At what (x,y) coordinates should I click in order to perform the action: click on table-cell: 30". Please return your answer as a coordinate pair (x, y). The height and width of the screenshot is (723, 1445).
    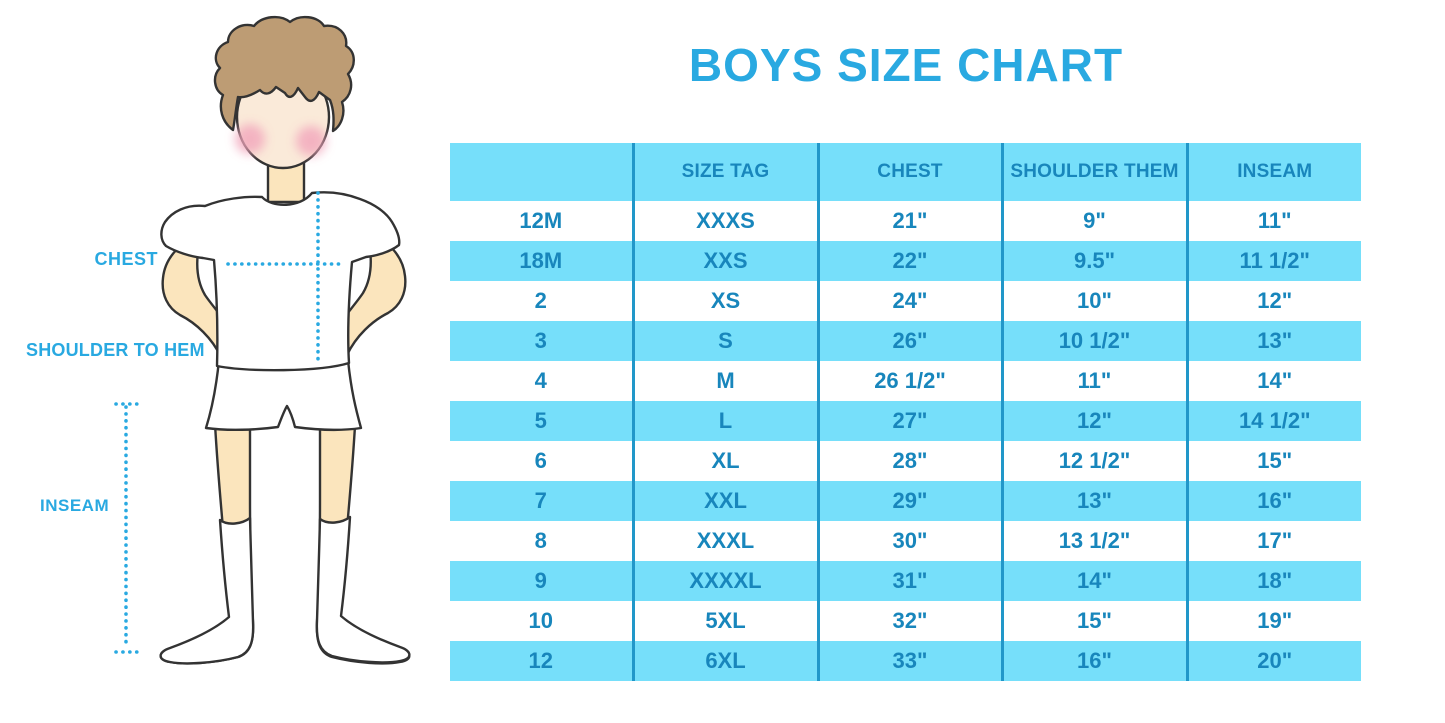
    Looking at the image, I should click on (909, 541).